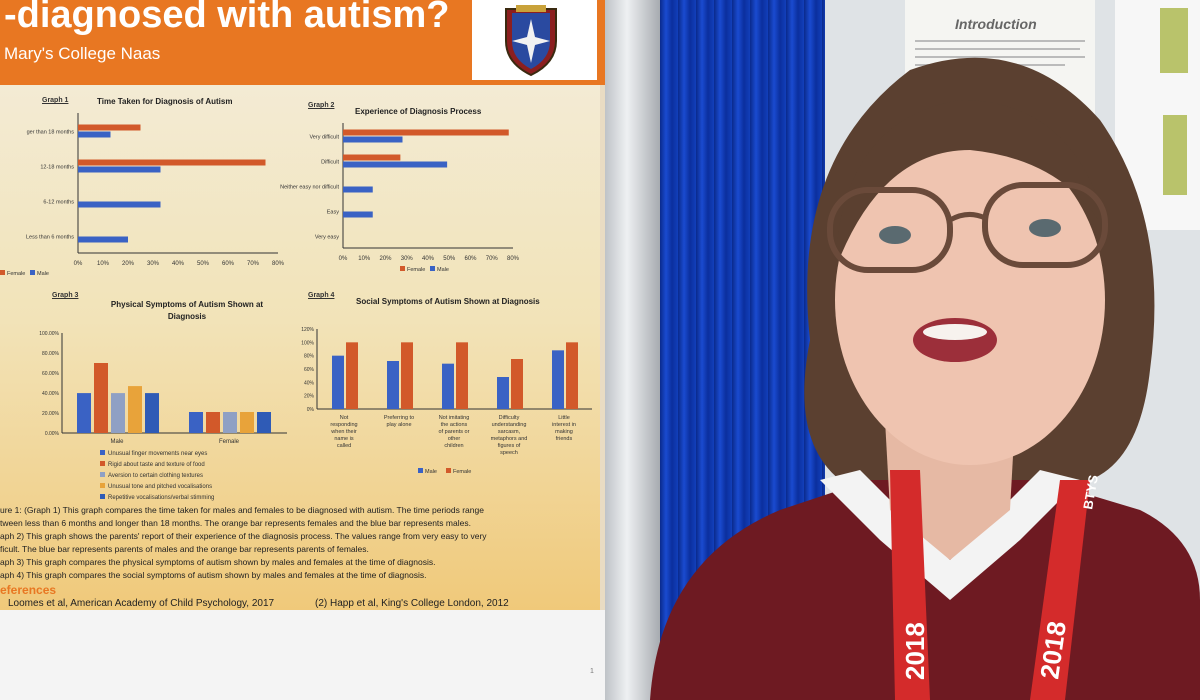 Image resolution: width=1200 pixels, height=700 pixels. What do you see at coordinates (509, 446) in the screenshot?
I see `category-label: figures of` at bounding box center [509, 446].